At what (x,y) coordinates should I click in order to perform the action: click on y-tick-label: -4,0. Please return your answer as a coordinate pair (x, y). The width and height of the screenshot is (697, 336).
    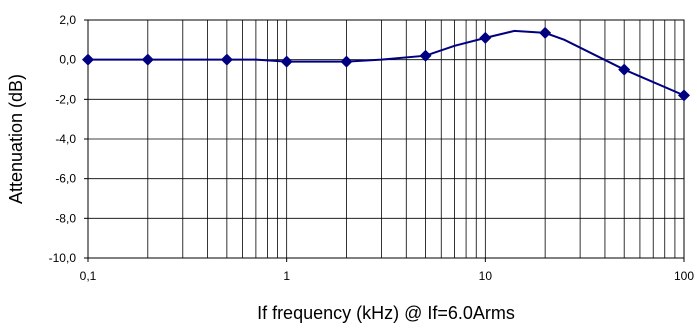
    Looking at the image, I should click on (65, 139).